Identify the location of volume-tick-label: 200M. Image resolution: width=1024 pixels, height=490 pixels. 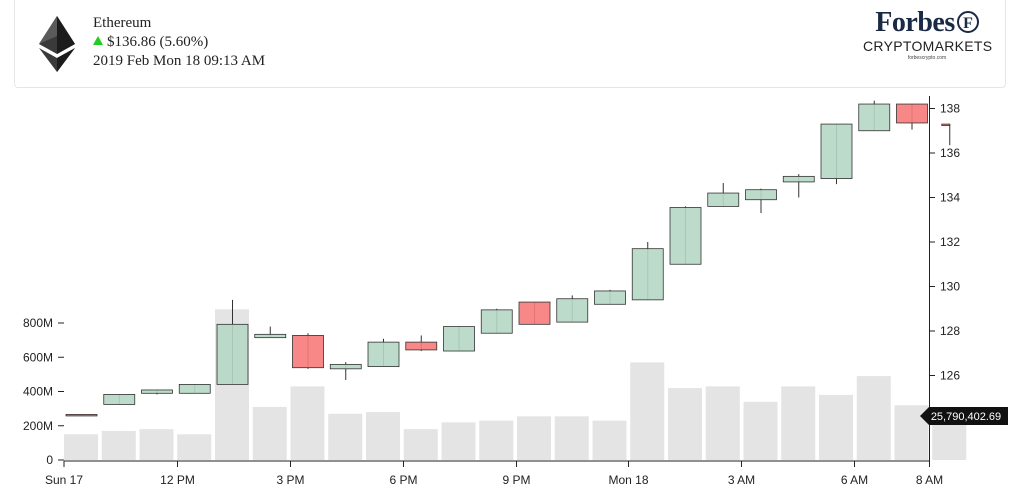
(38, 426).